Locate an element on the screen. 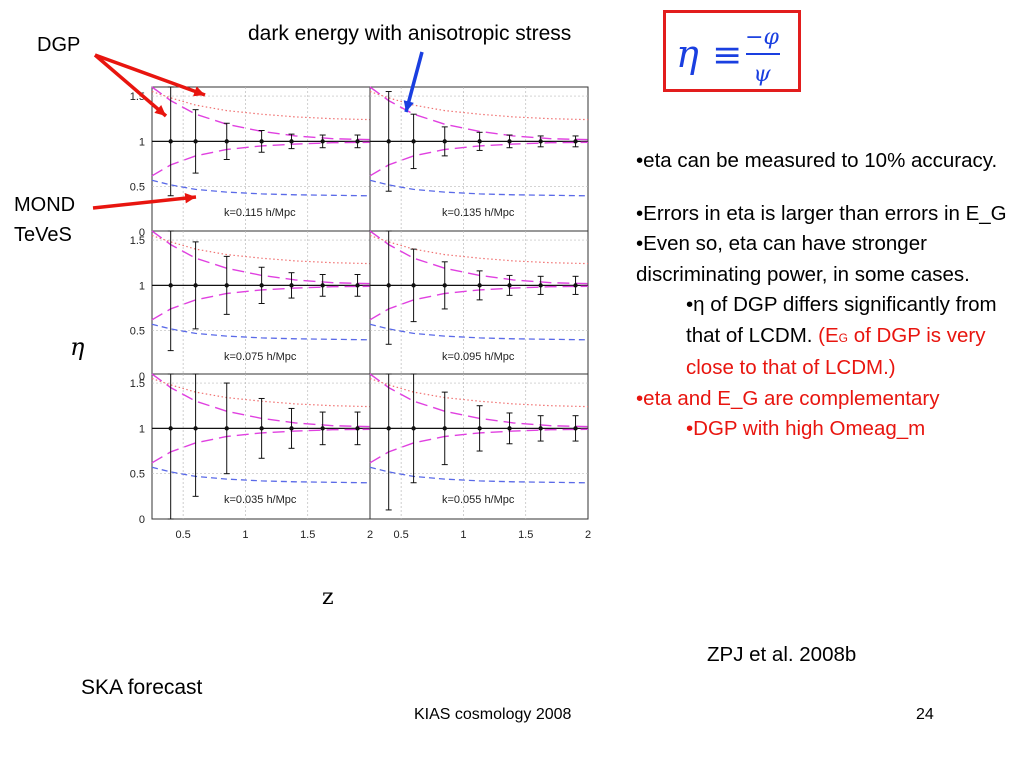  footer-title: KIAS cosmology 2008 is located at coordinates (493, 714).